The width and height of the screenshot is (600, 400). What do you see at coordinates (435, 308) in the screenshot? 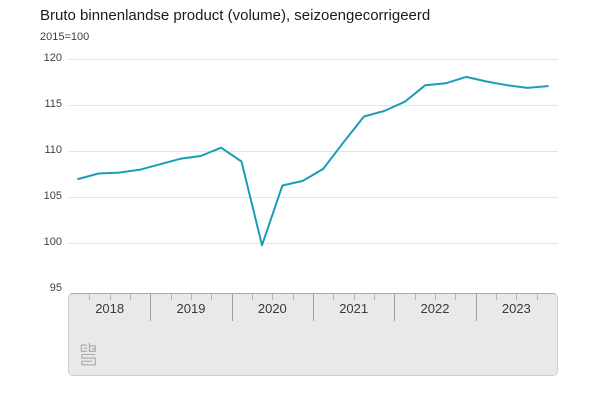
I see `timeline-year-label: 2022` at bounding box center [435, 308].